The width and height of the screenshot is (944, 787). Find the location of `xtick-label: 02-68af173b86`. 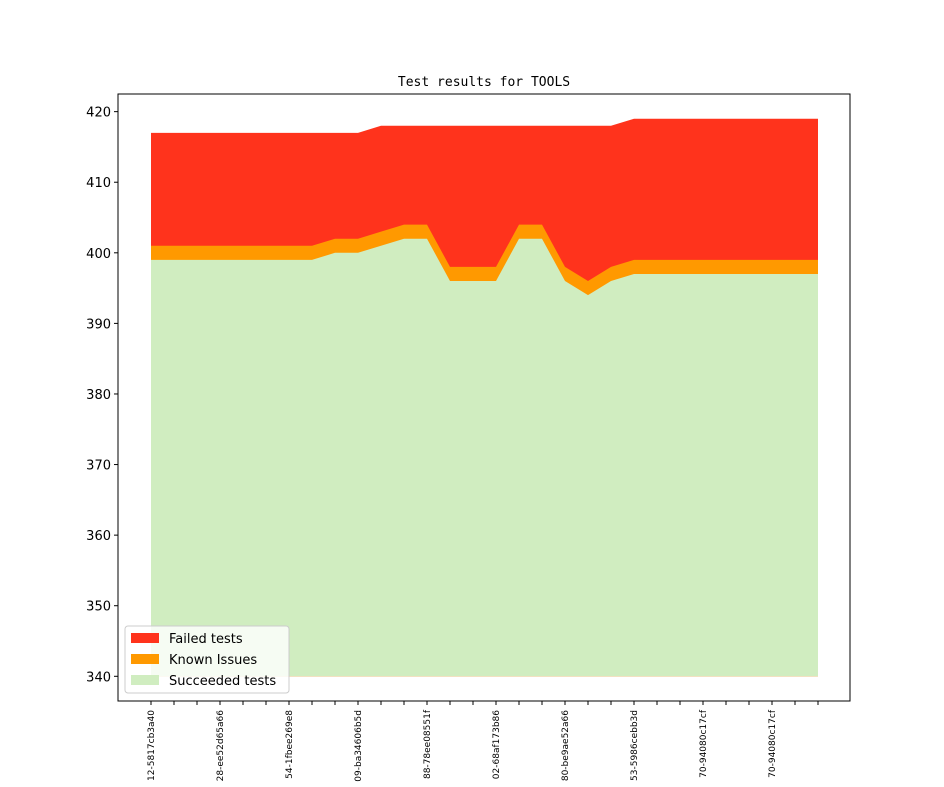

xtick-label: 02-68af173b86 is located at coordinates (497, 744).